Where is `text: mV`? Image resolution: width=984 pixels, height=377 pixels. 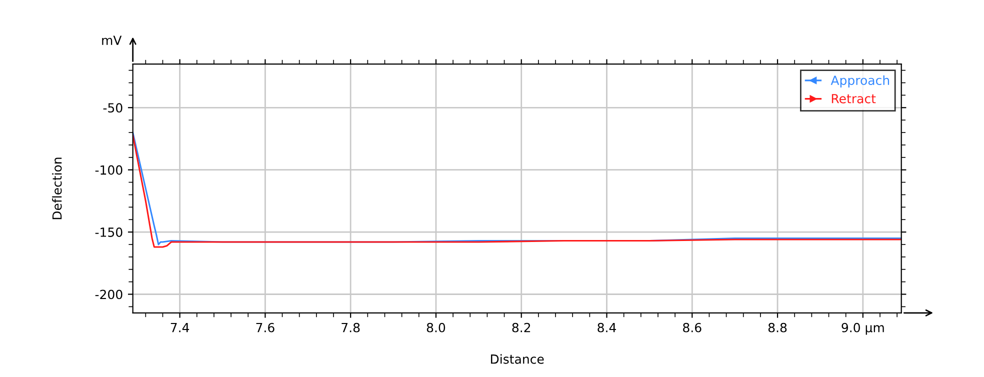
text: mV is located at coordinates (112, 40).